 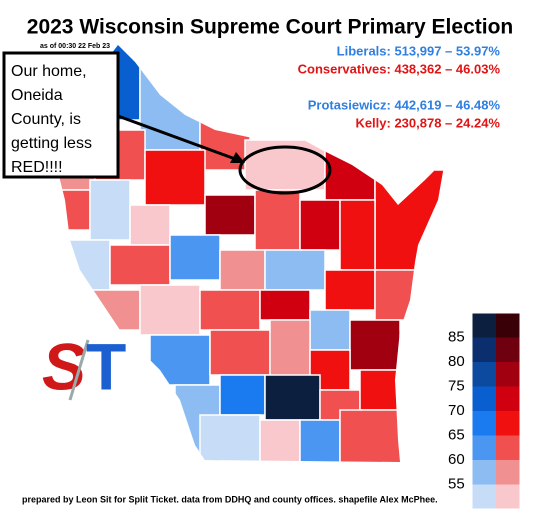 I want to click on result: Conservatives: 438,362 – 46.03%, so click(x=399, y=68).